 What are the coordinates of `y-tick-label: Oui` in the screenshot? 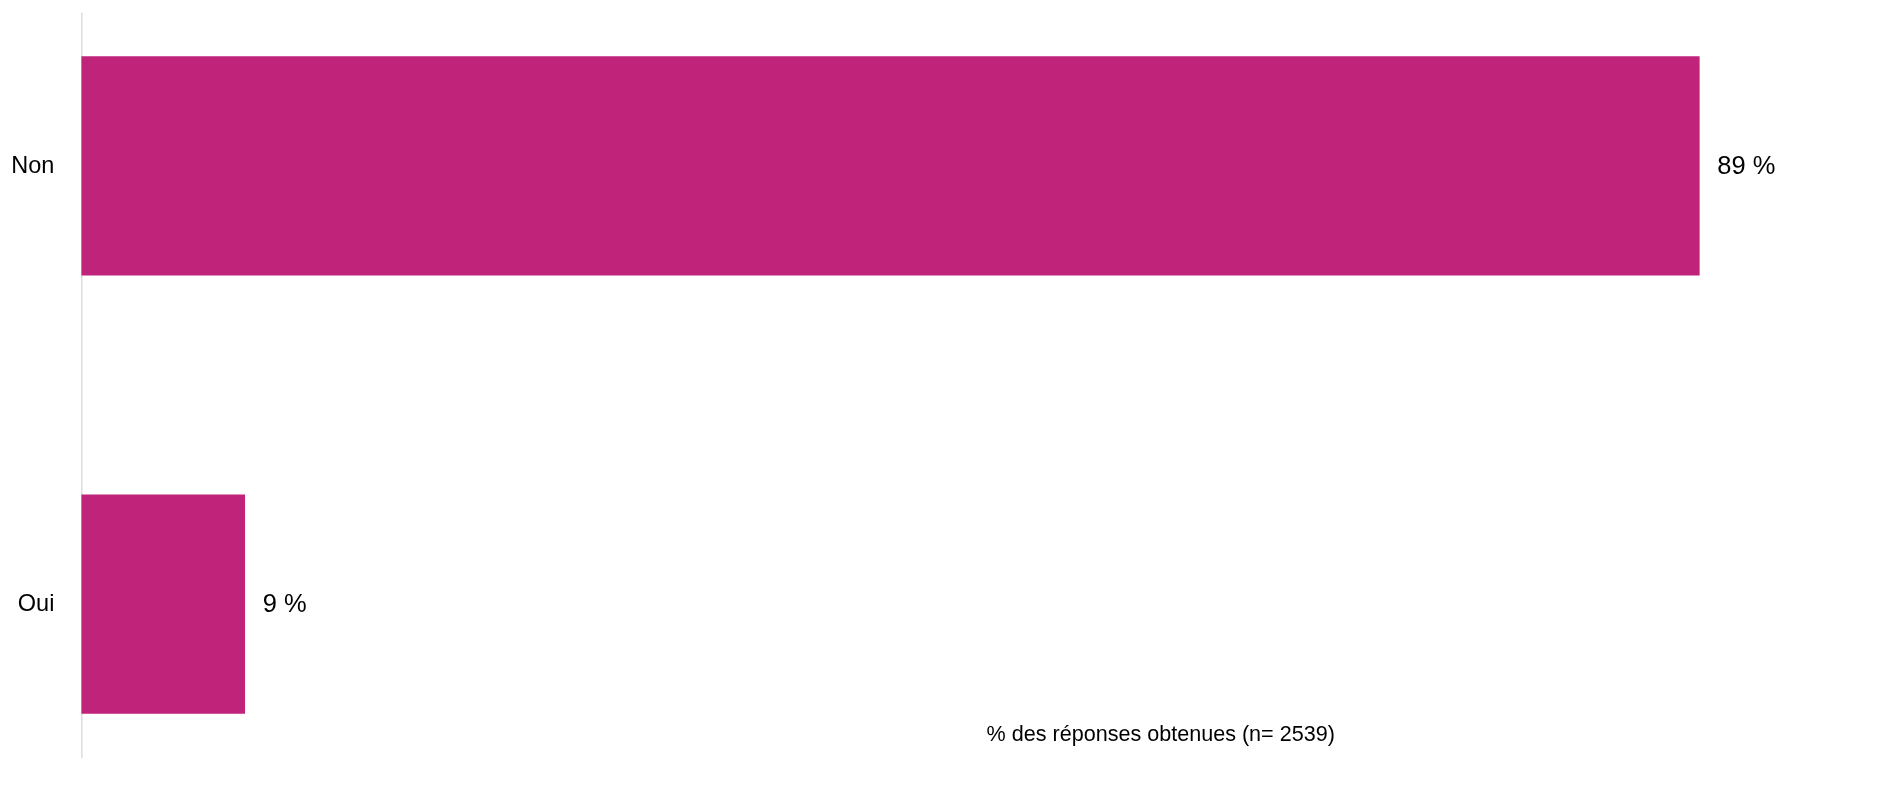 It's located at (36, 603).